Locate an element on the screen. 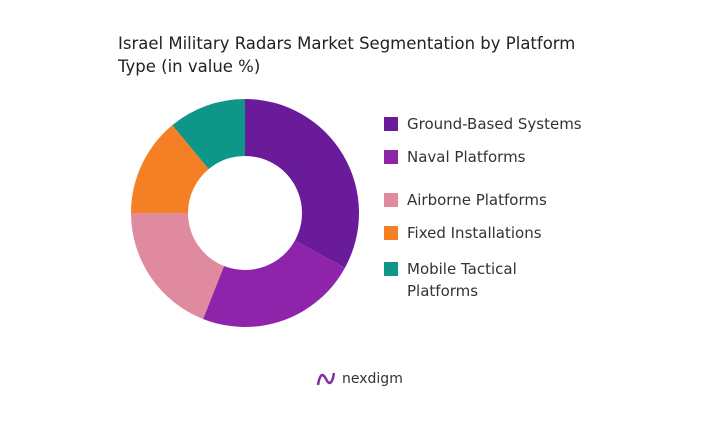 This screenshot has height=421, width=702. legend-item: Naval Platforms is located at coordinates (485, 157).